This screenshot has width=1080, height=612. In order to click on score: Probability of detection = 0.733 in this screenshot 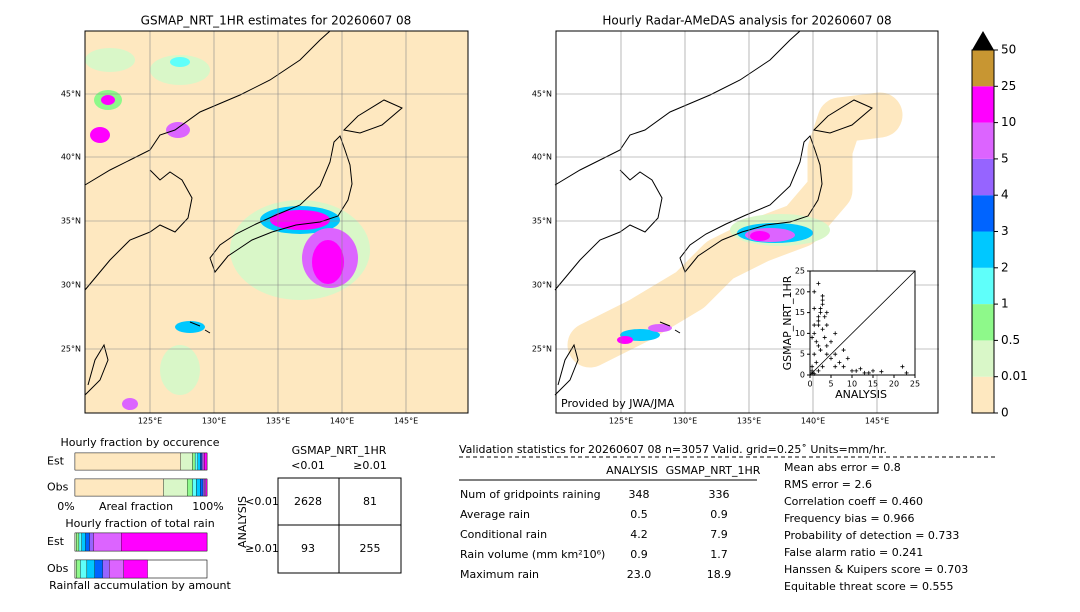, I will do `click(871, 535)`.